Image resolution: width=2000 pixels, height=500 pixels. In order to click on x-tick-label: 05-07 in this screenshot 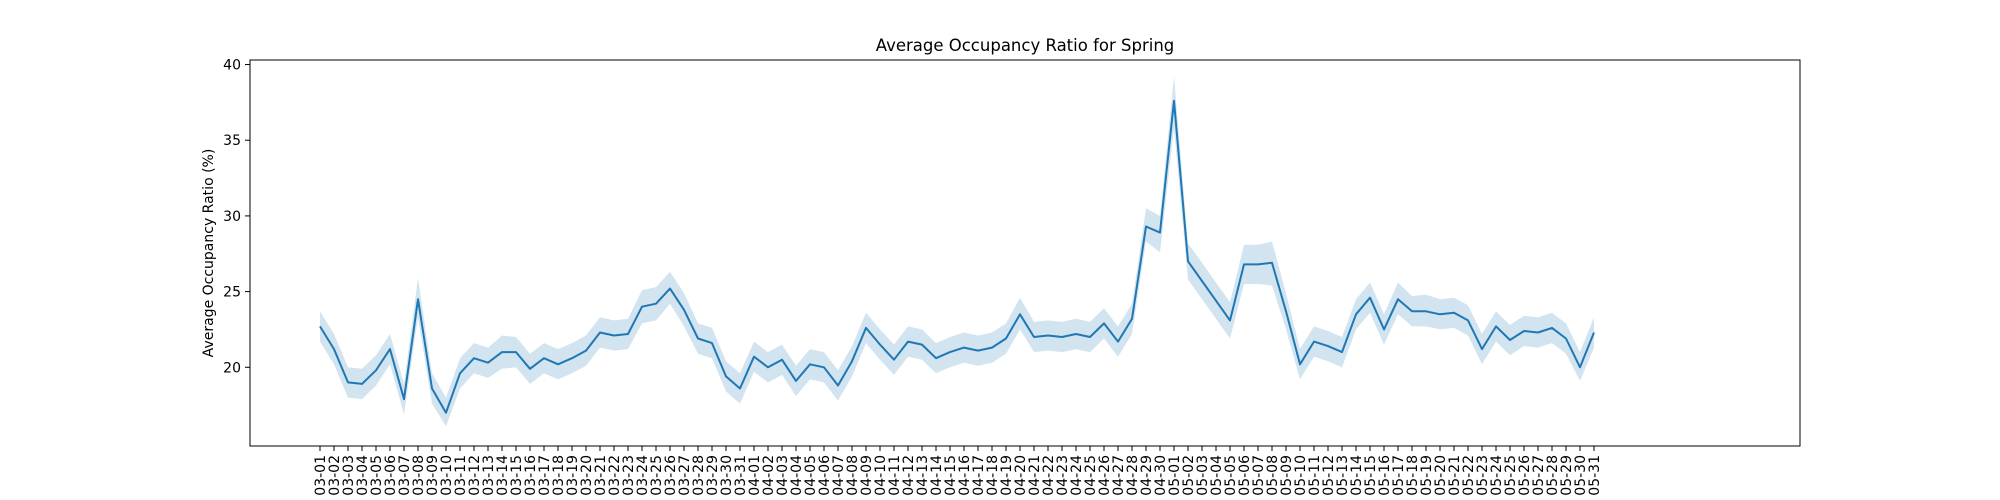, I will do `click(1259, 475)`.